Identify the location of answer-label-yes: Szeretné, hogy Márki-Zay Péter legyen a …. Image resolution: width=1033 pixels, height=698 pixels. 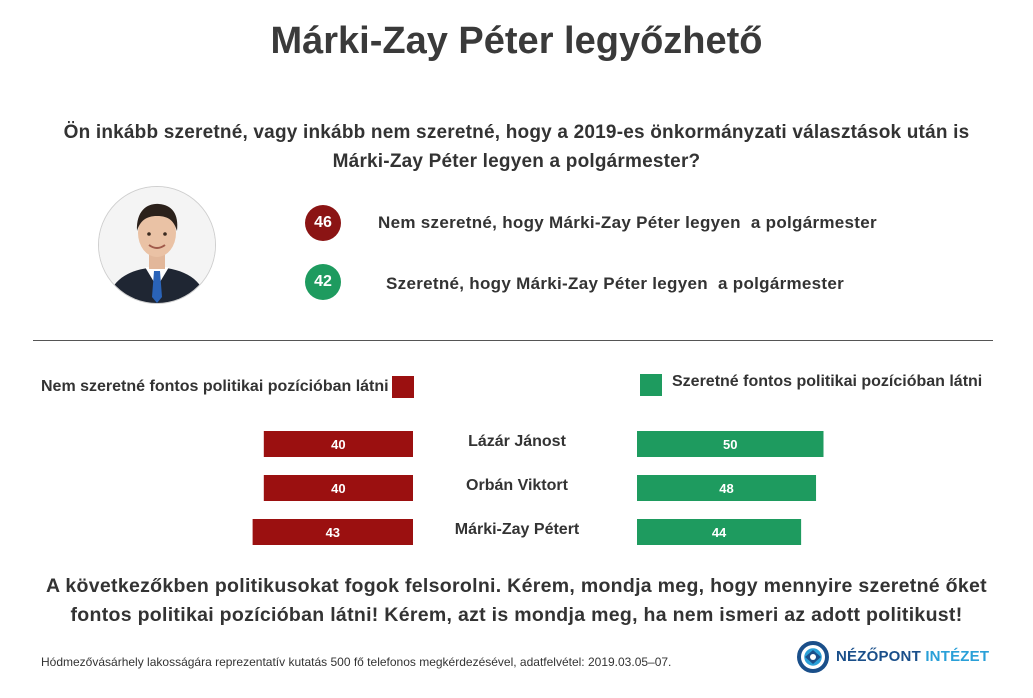
(615, 283).